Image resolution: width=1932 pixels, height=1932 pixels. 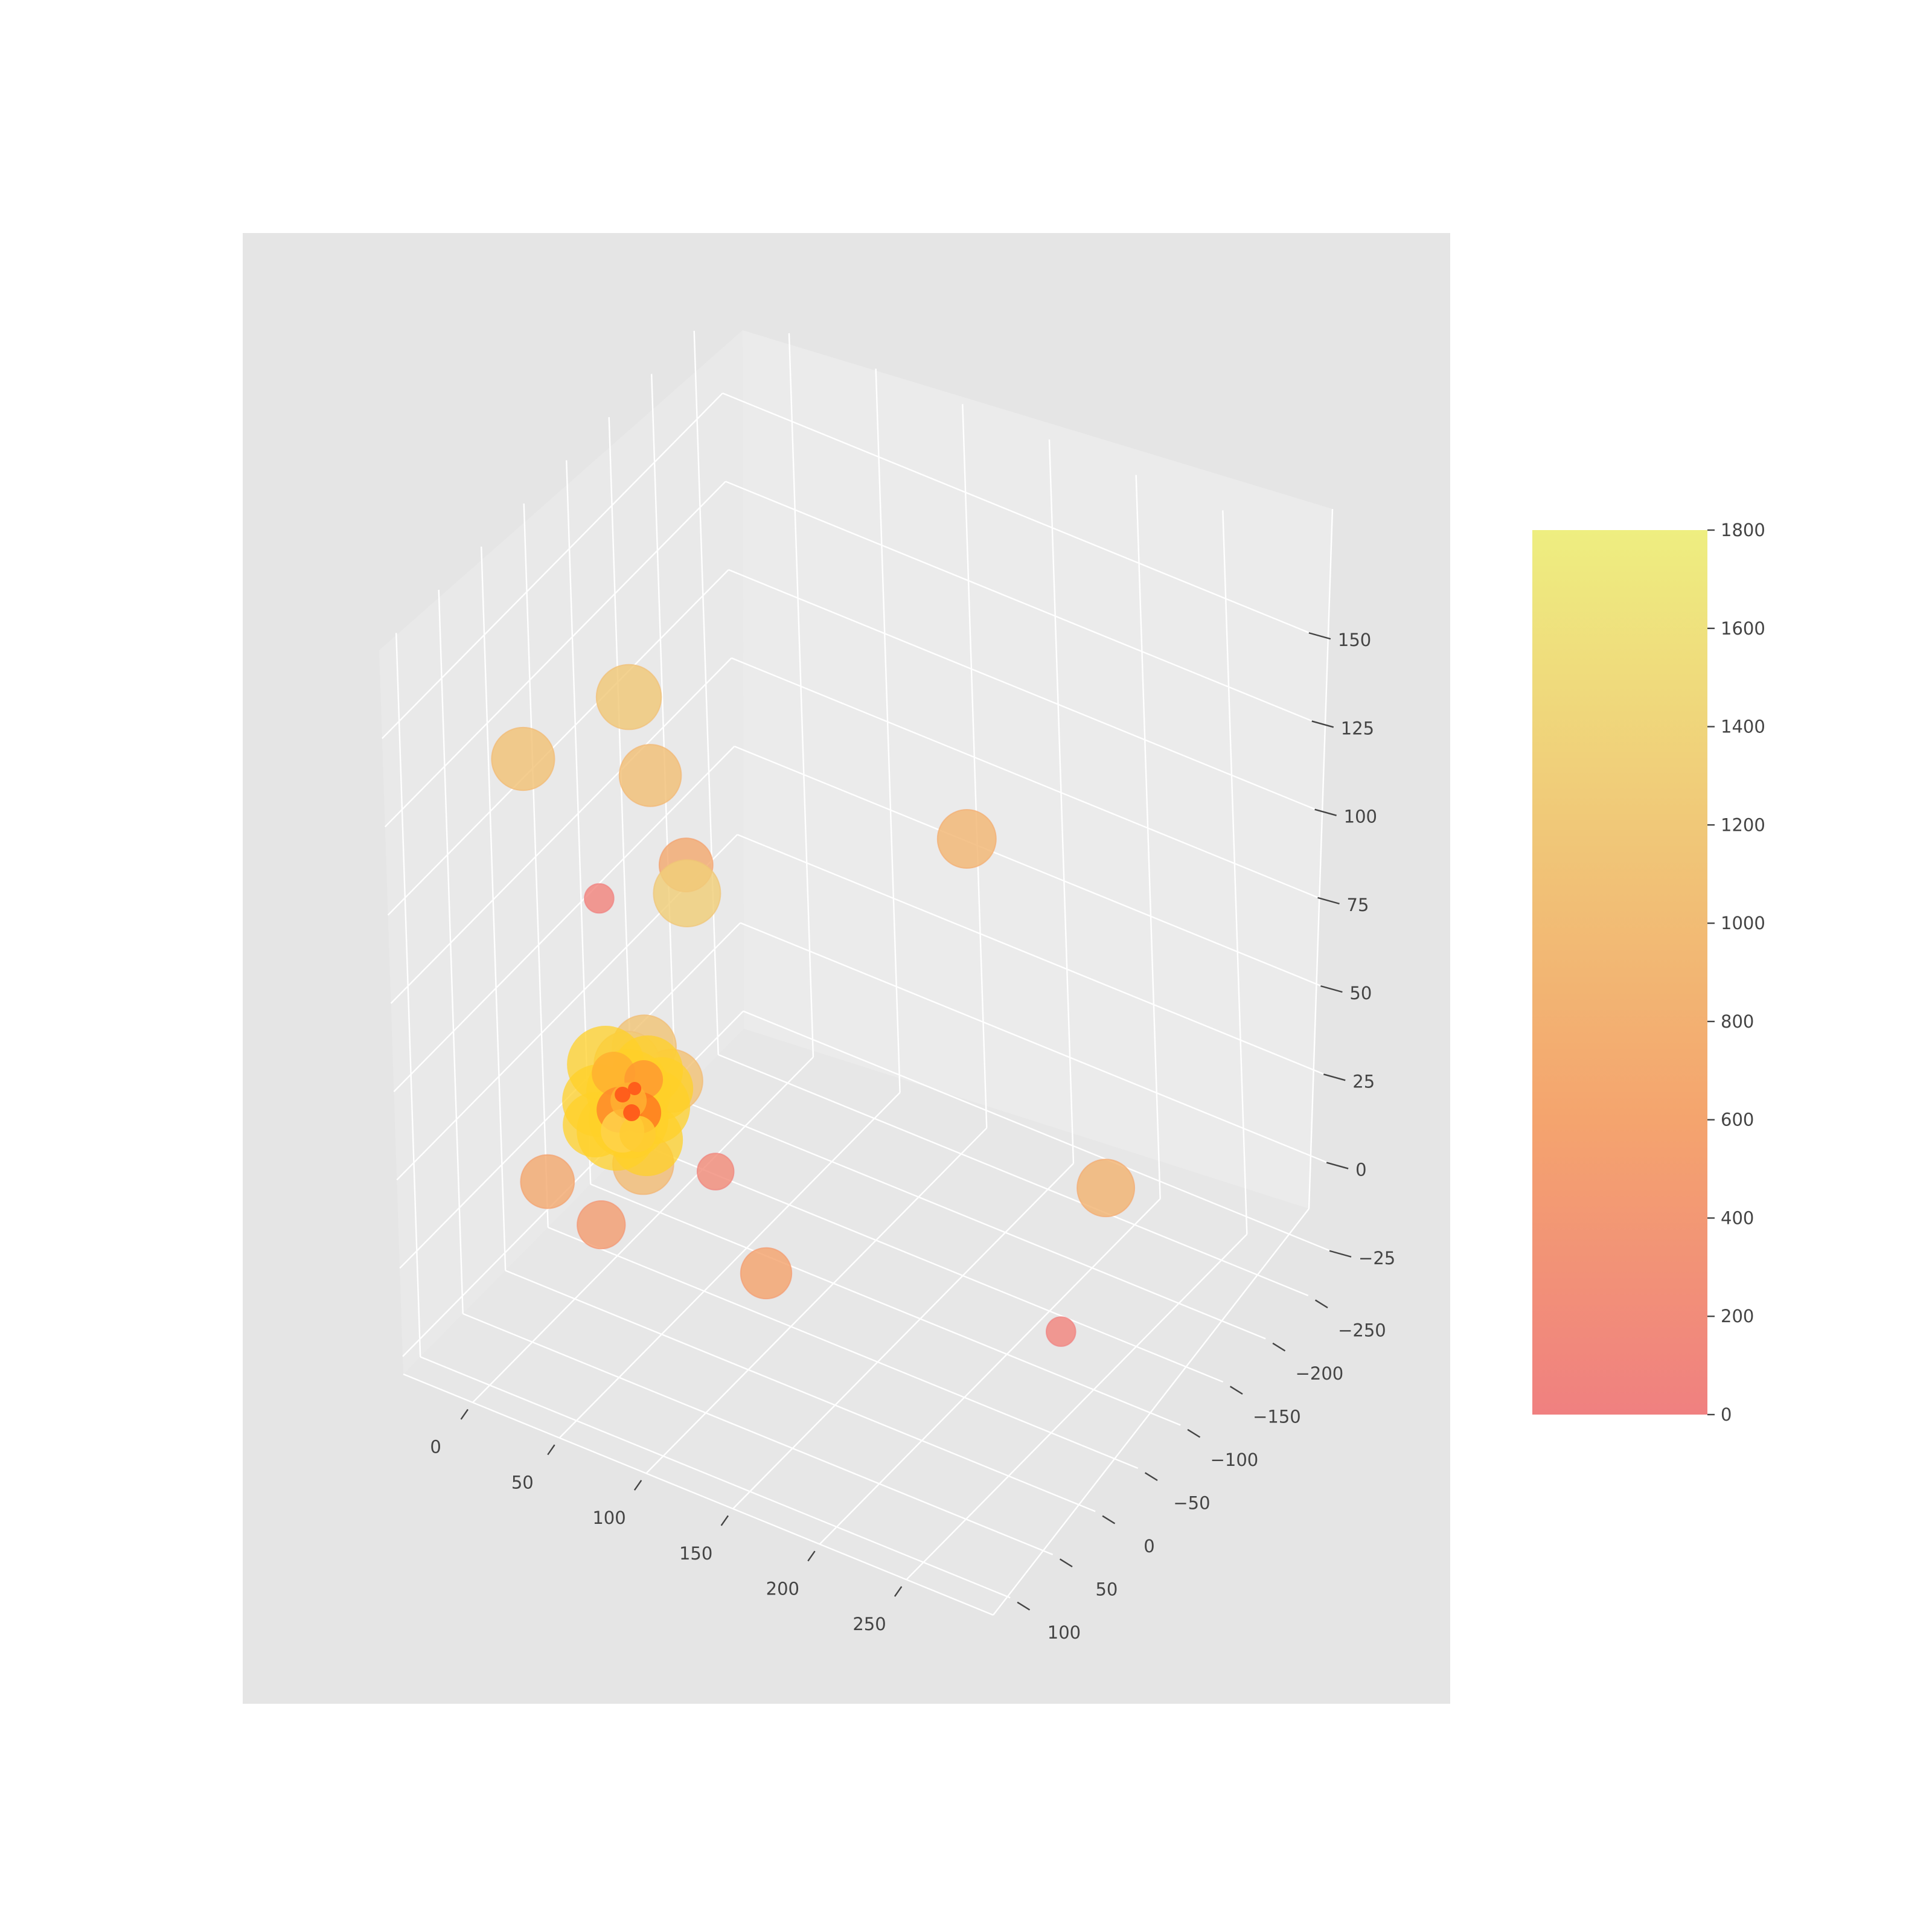 I want to click on z-axis-line, so click(x=1321, y=858).